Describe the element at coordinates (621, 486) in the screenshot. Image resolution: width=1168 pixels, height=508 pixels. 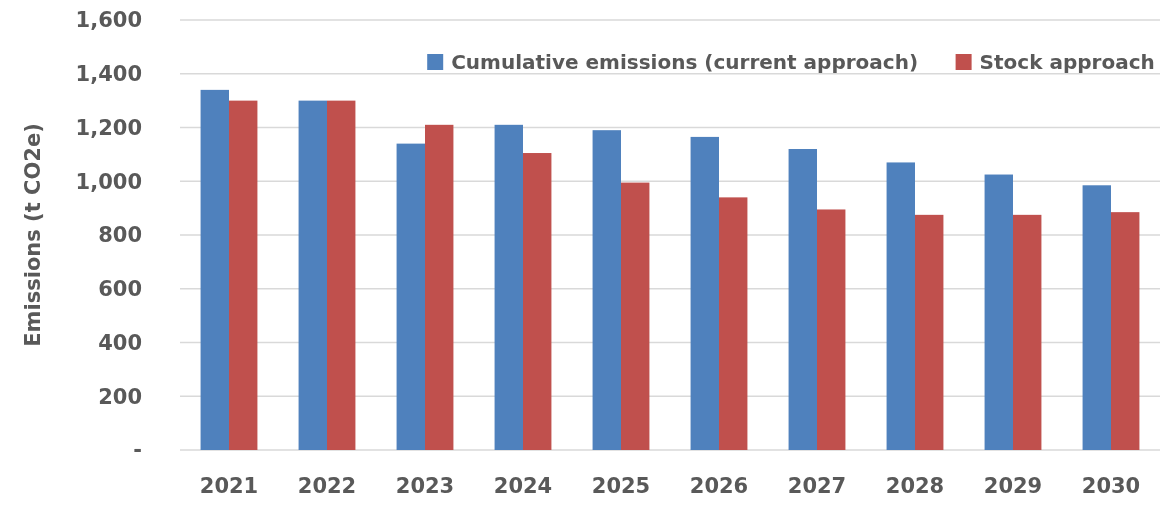
I see `x-tick-label: 2025` at that location.